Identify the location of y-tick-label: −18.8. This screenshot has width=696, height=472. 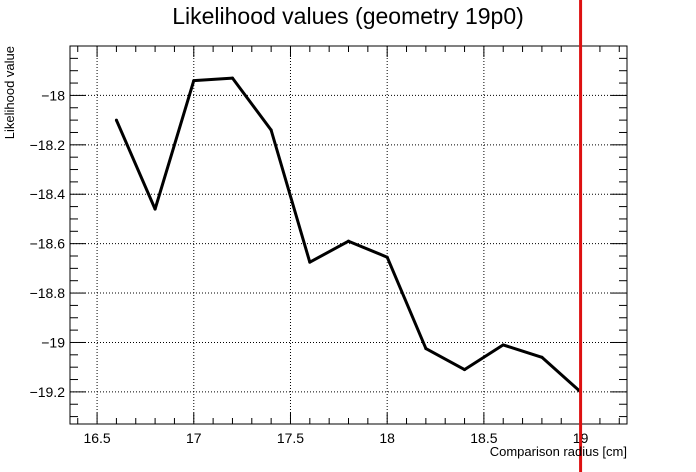
(48, 293).